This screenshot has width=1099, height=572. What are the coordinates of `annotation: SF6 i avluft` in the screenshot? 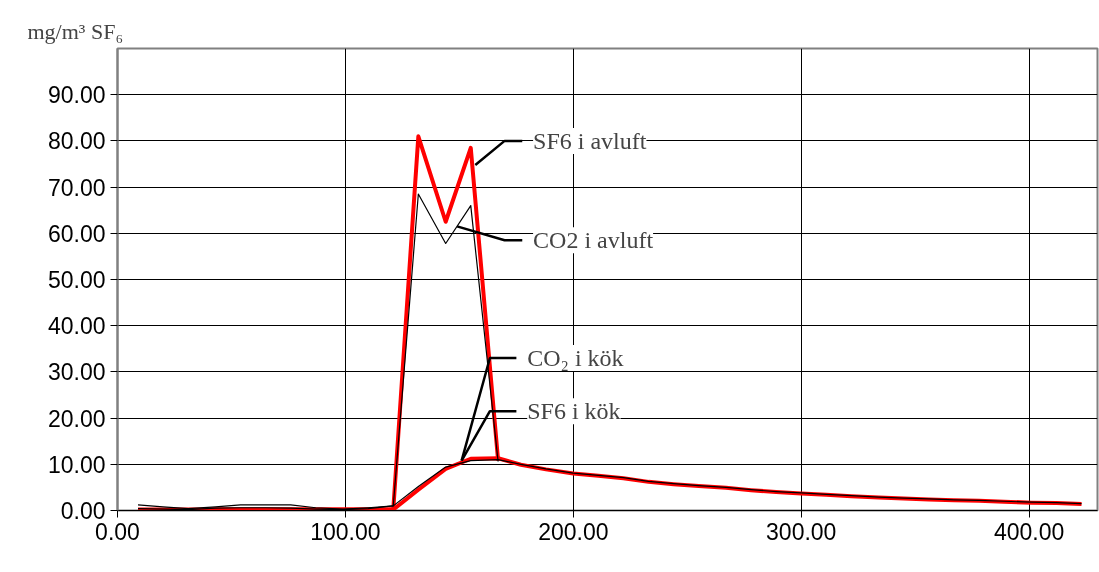 It's located at (590, 140).